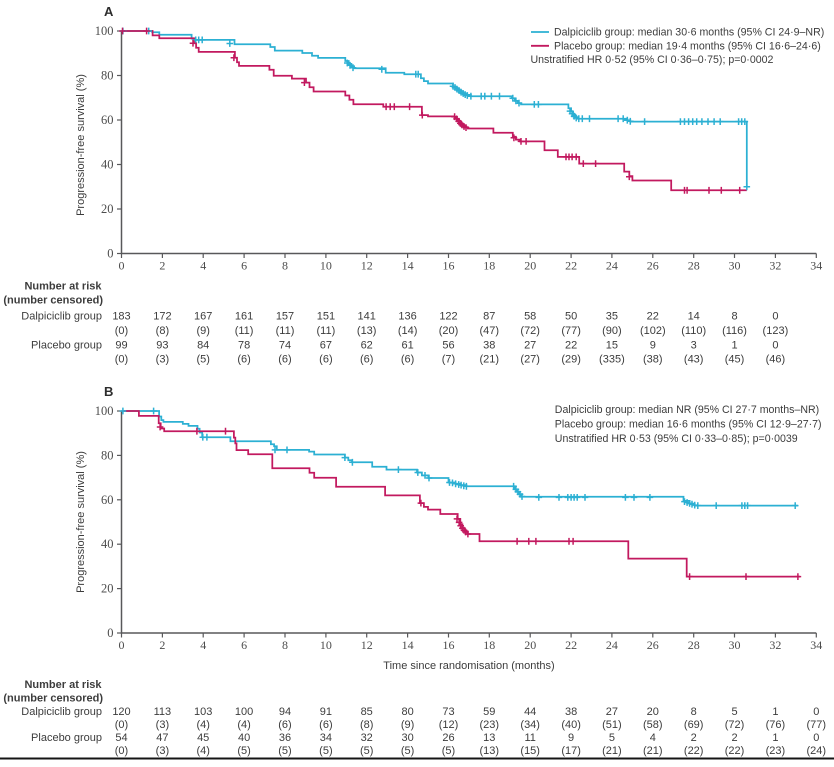 The height and width of the screenshot is (767, 834). Describe the element at coordinates (367, 712) in the screenshot. I see `svg-text: 85` at that location.